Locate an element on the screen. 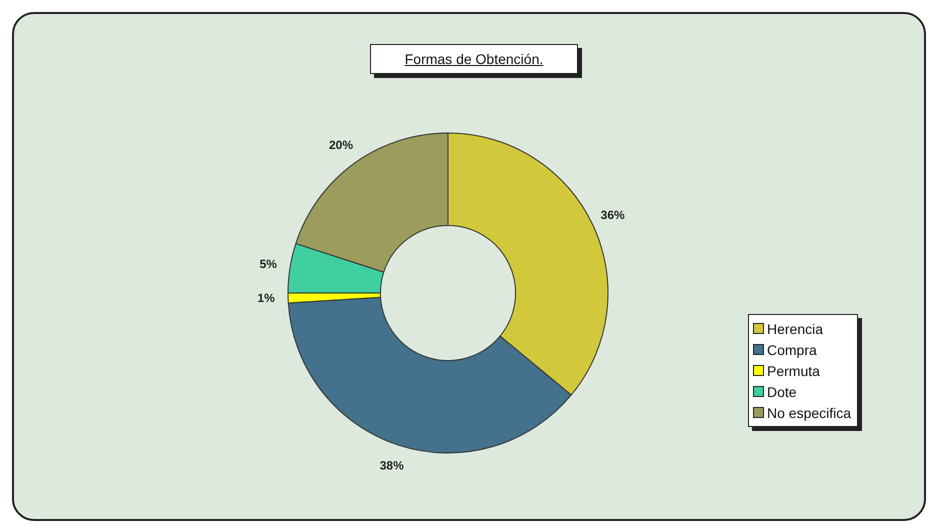 The image size is (937, 530). legend-label: Dote is located at coordinates (782, 392).